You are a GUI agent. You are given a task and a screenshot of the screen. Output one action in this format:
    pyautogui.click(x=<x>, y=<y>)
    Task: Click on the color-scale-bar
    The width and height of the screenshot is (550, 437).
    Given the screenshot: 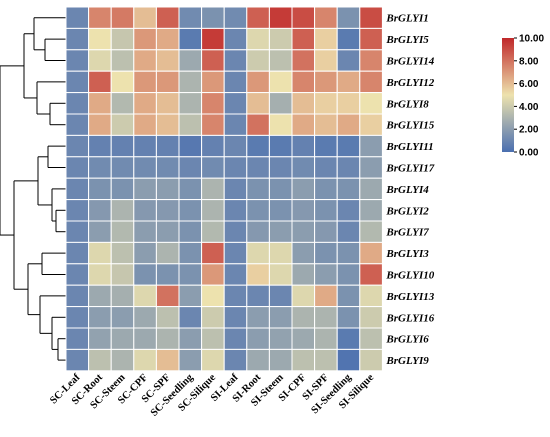 What is the action you would take?
    pyautogui.click(x=508, y=95)
    